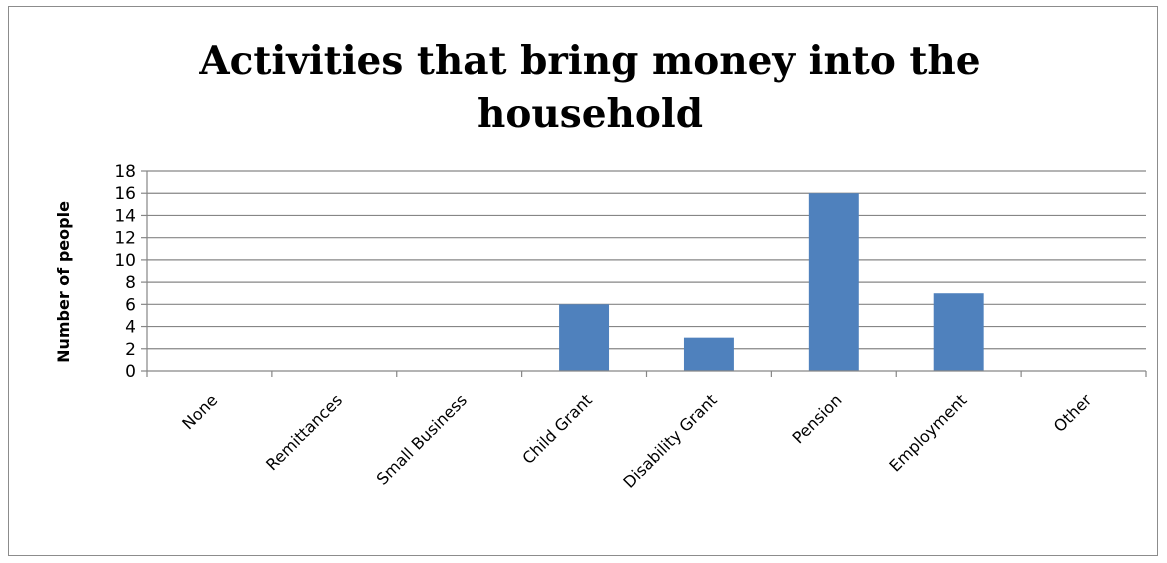 The height and width of the screenshot is (563, 1167). What do you see at coordinates (63, 282) in the screenshot?
I see `y-axis-label: Number of people` at bounding box center [63, 282].